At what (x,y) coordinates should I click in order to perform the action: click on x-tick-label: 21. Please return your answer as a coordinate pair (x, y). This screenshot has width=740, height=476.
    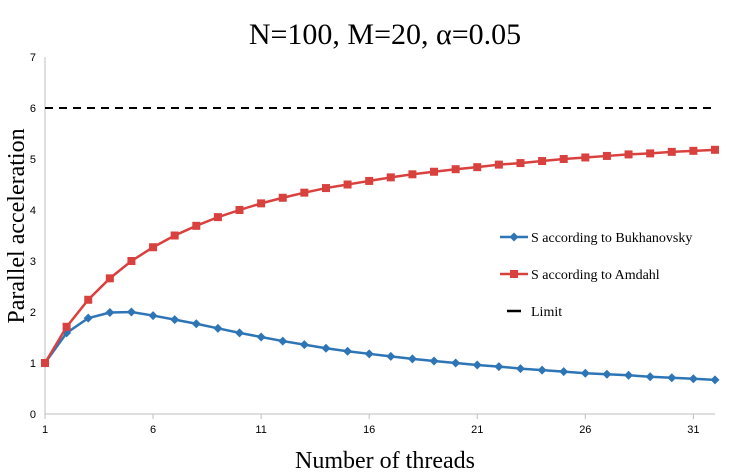
    Looking at the image, I should click on (477, 430).